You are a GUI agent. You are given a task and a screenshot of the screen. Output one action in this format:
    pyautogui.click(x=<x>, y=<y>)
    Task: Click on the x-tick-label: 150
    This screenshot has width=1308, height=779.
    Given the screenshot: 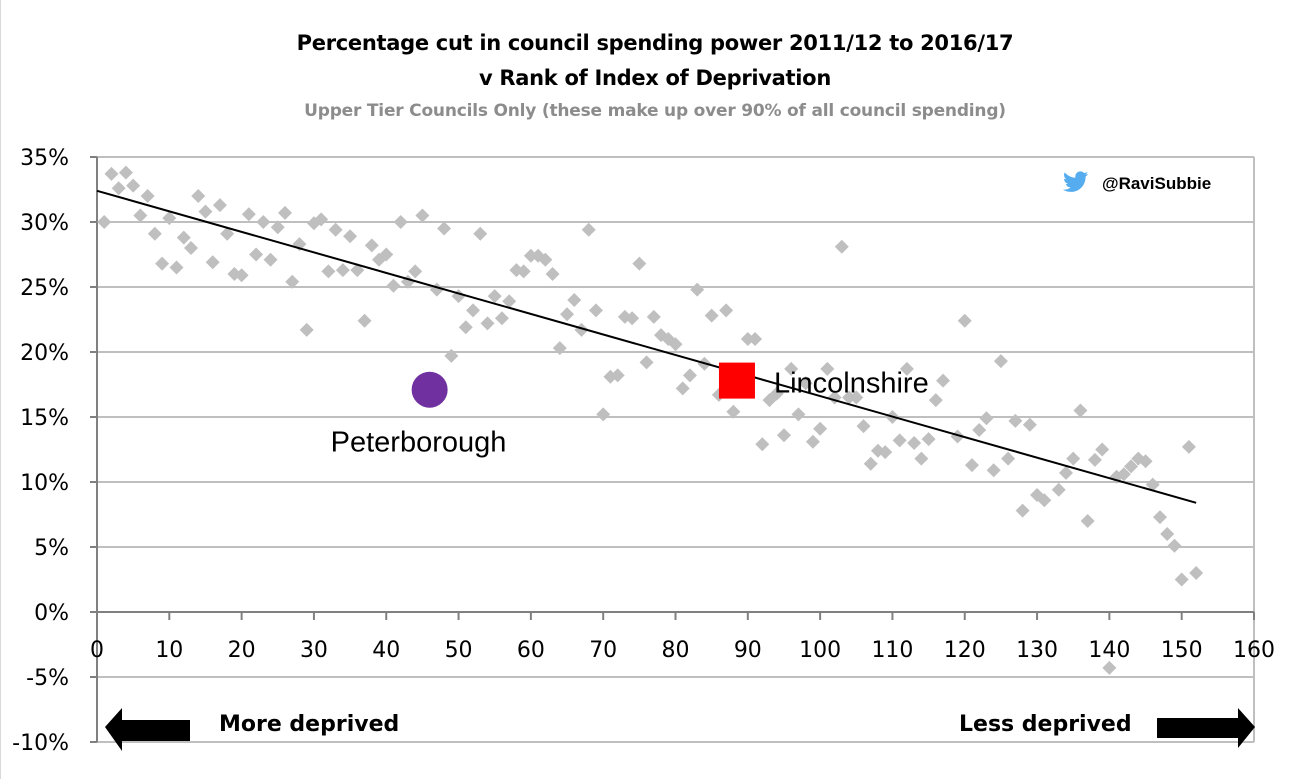 What is the action you would take?
    pyautogui.click(x=1182, y=650)
    